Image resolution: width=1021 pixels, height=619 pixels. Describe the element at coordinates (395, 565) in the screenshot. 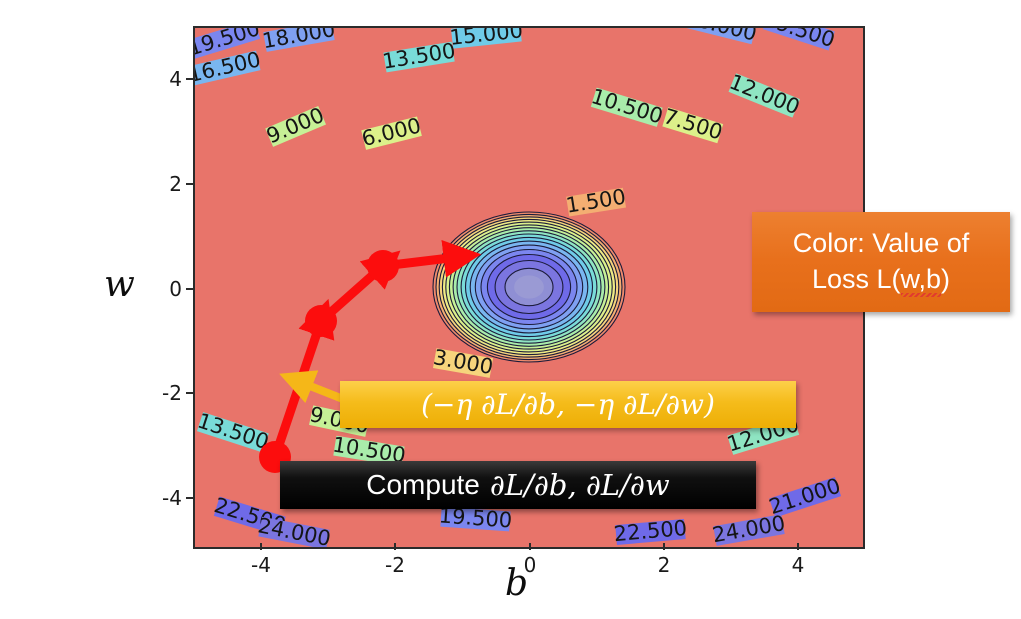

I see `xtick-label-1: -2` at that location.